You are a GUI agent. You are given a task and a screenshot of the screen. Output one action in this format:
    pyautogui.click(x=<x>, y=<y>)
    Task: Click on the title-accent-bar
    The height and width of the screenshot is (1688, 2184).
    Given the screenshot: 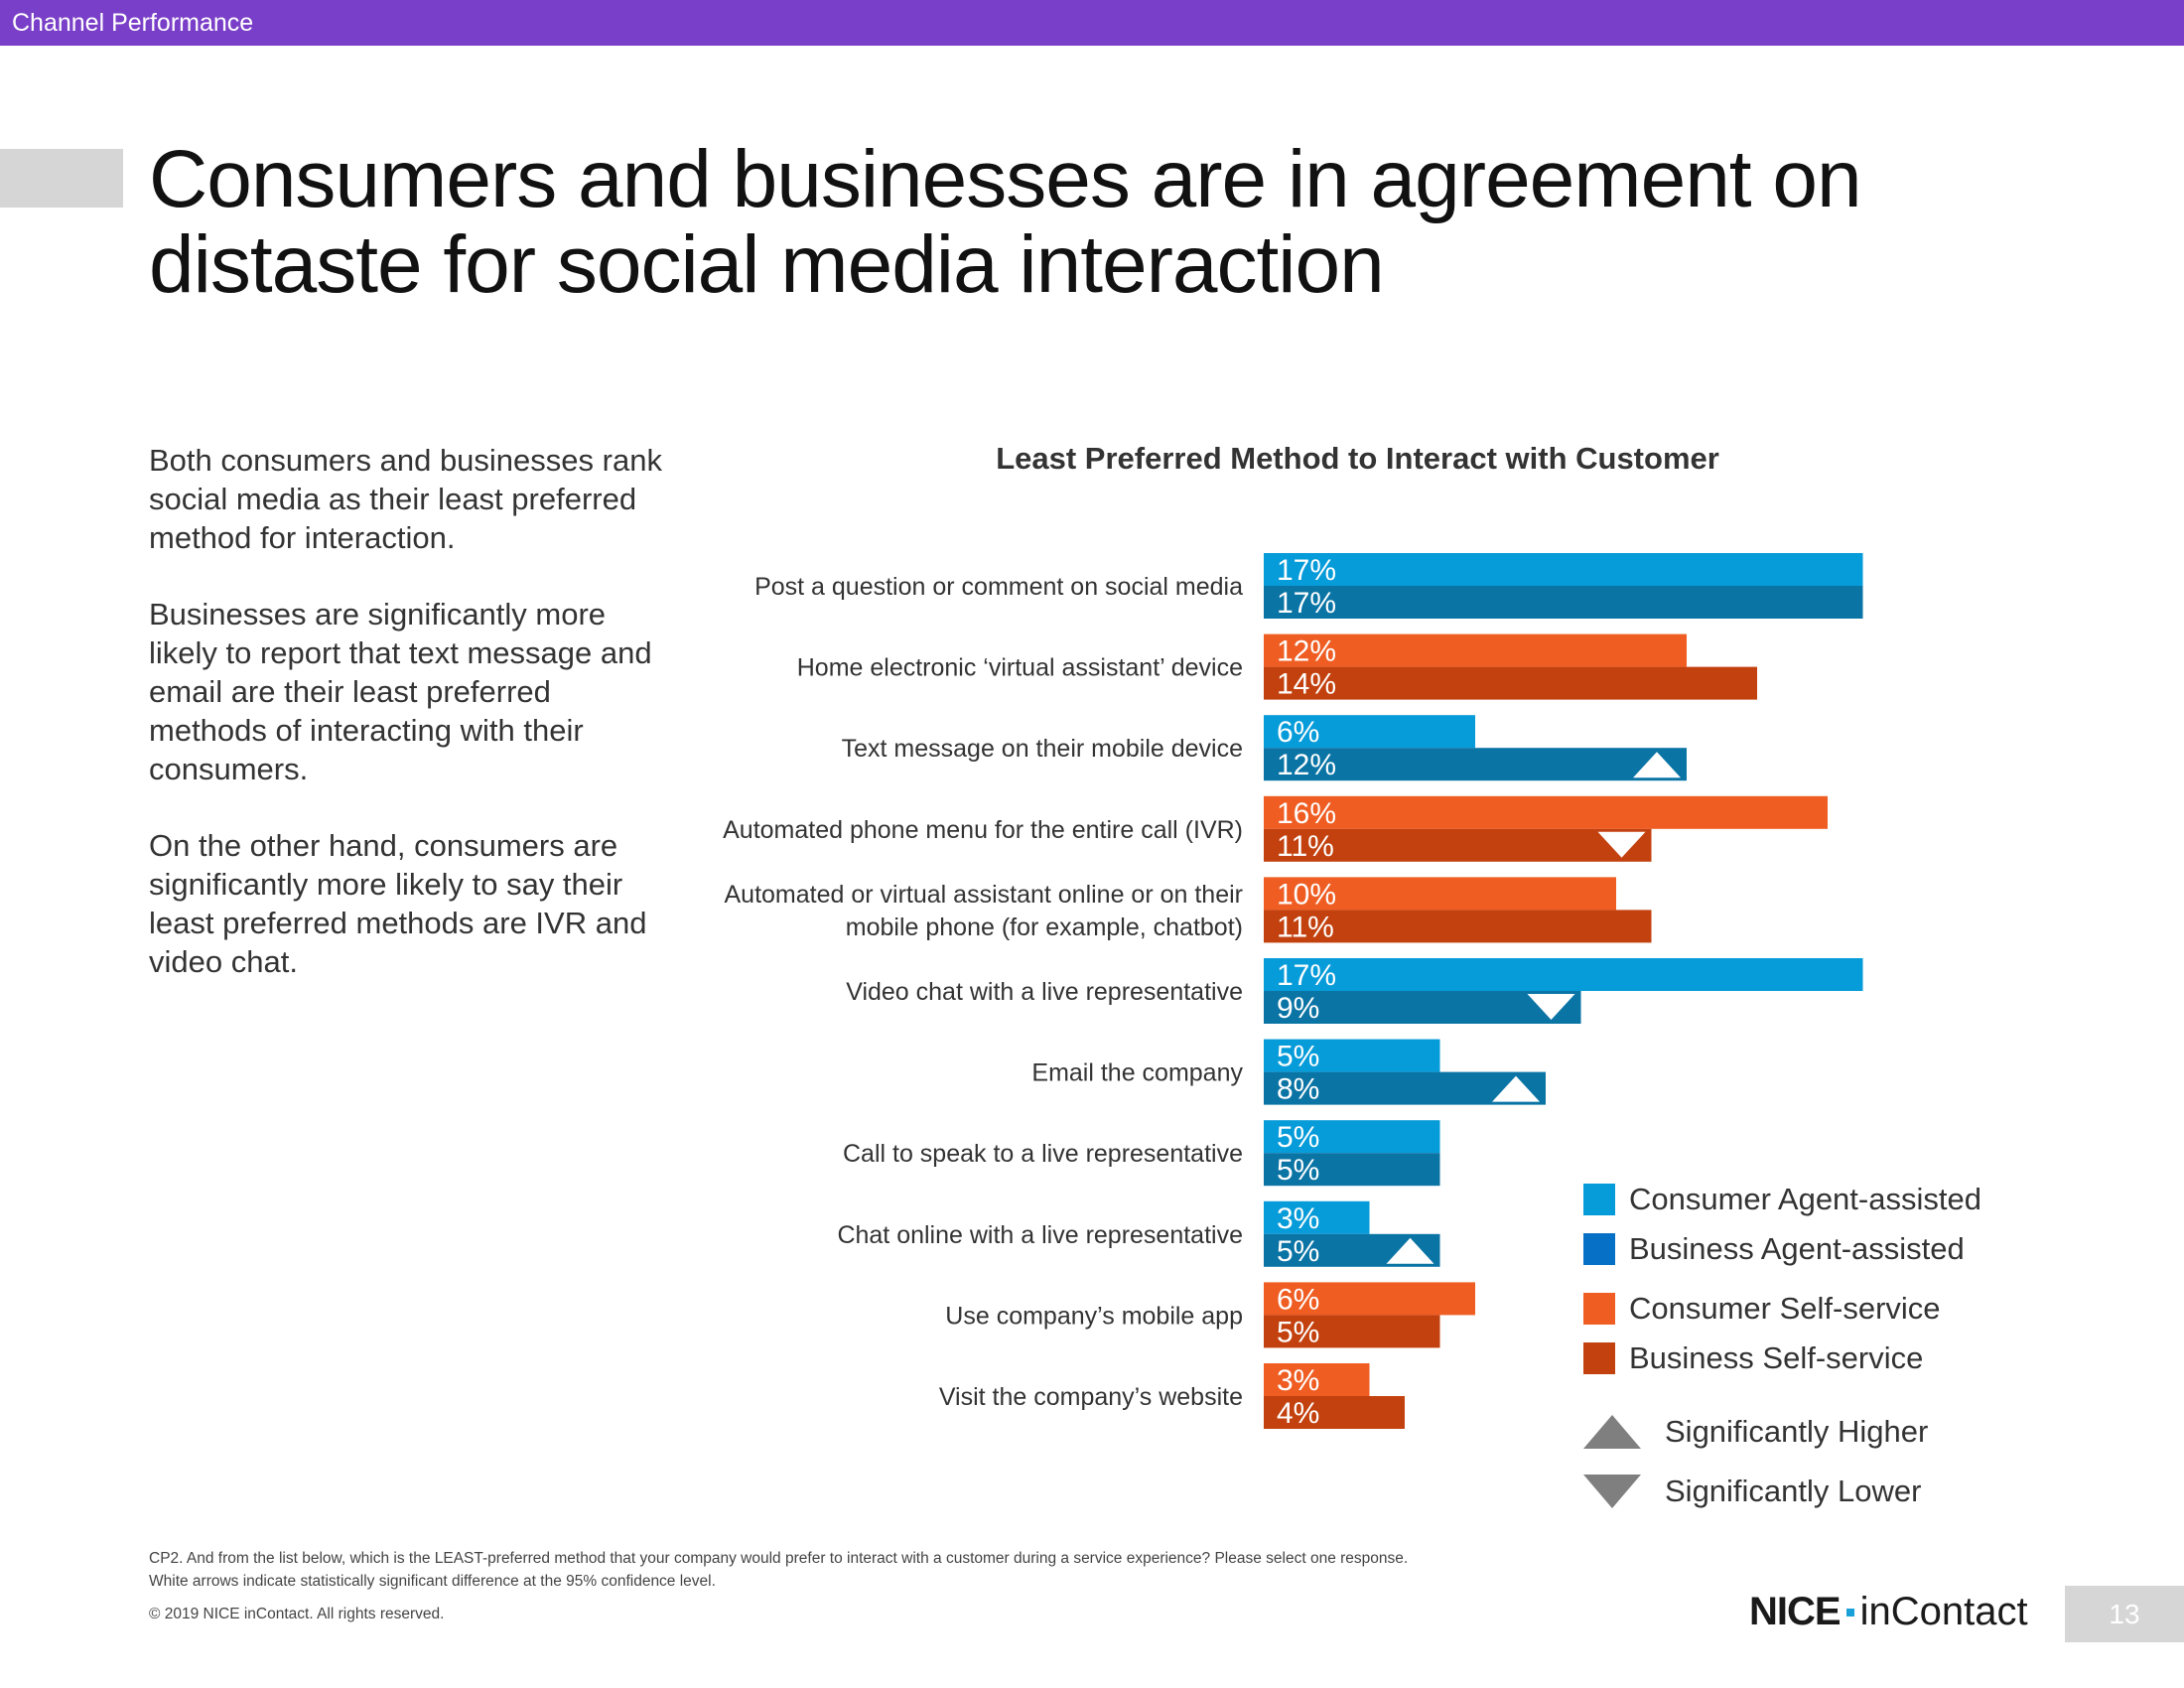 What is the action you would take?
    pyautogui.click(x=61, y=178)
    